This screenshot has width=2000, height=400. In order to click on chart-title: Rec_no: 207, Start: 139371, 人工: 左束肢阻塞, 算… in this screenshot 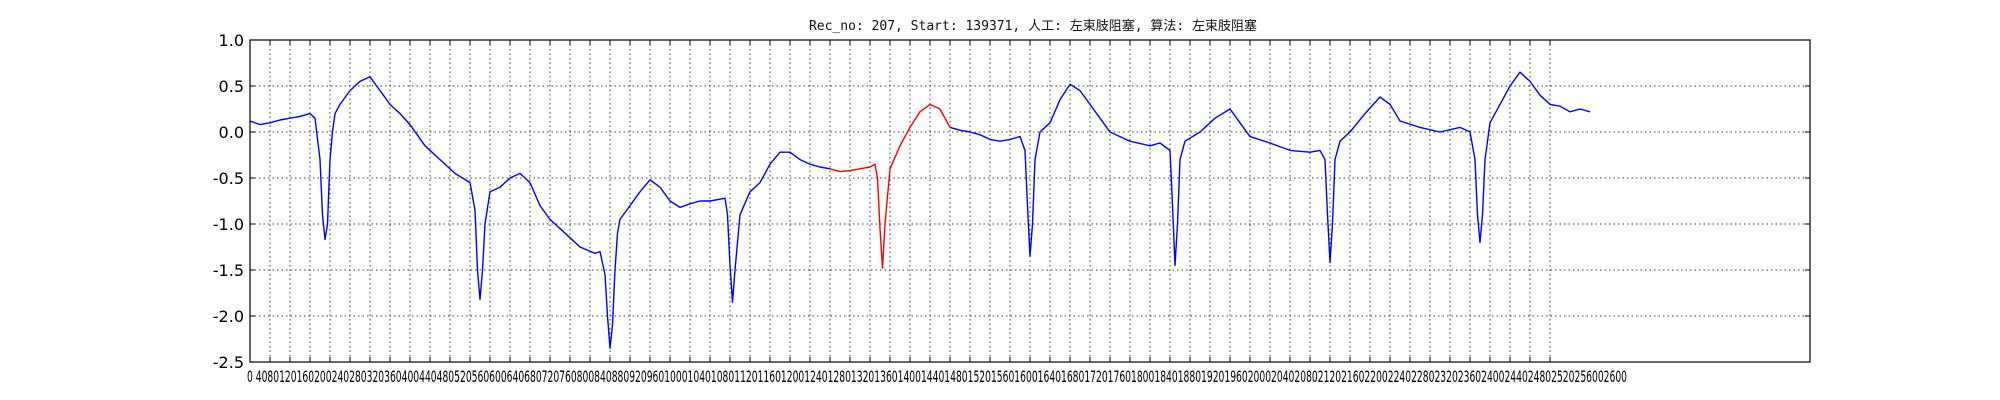, I will do `click(1033, 26)`.